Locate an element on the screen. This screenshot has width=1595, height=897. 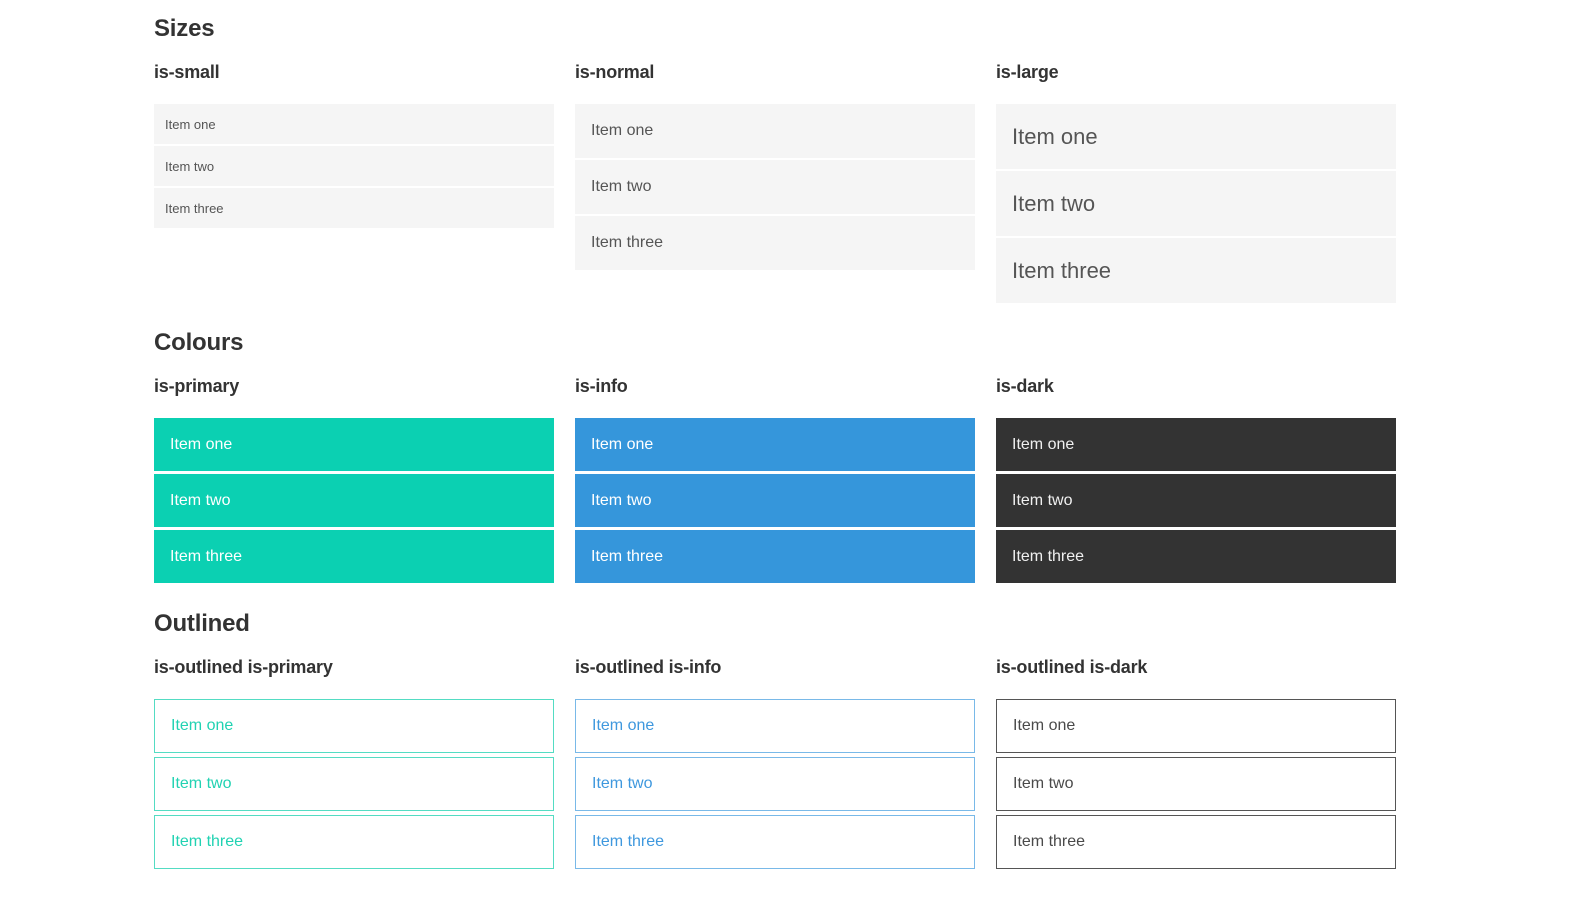
group-label-is-dark: is-dark is located at coordinates (1025, 386).